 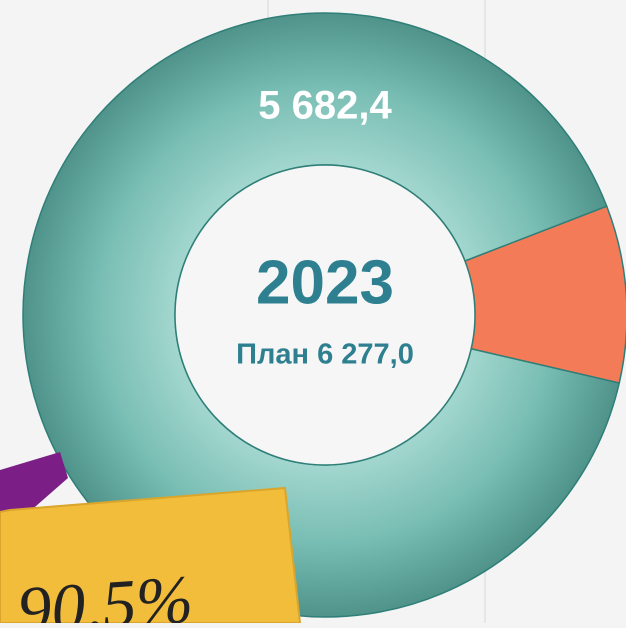 I want to click on sticky-note: 90,5%, so click(x=151, y=540).